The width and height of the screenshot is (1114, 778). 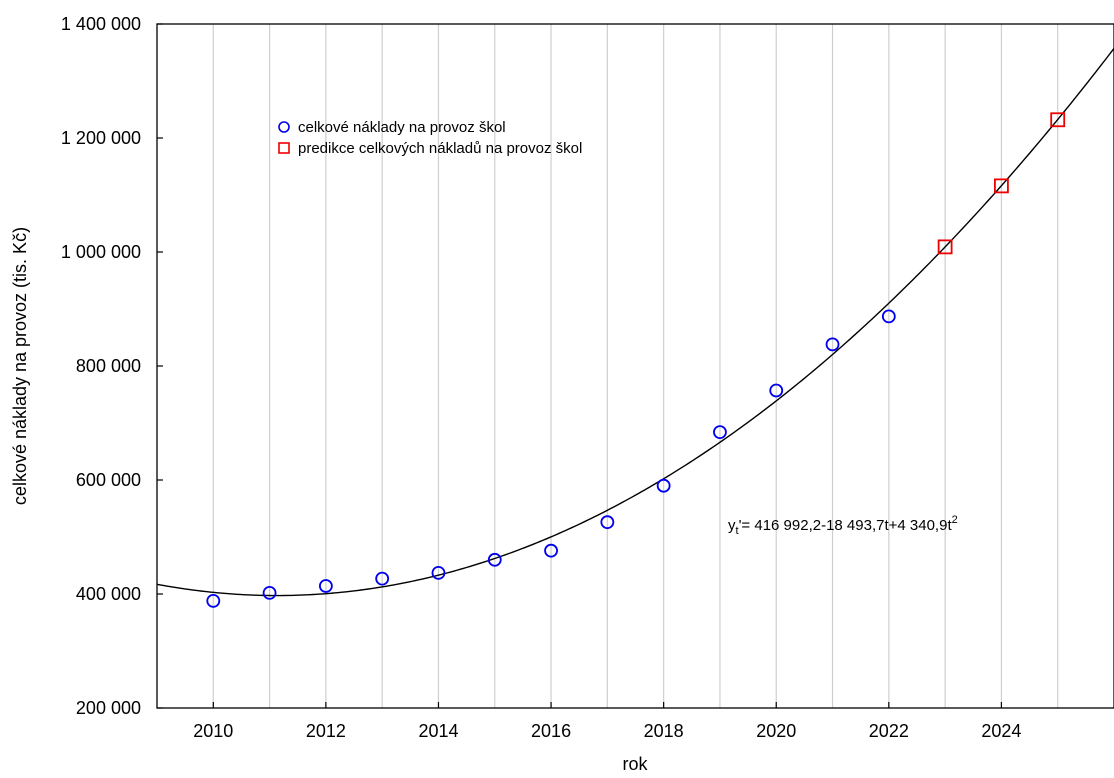 I want to click on equation-superscript: 2, so click(x=955, y=520).